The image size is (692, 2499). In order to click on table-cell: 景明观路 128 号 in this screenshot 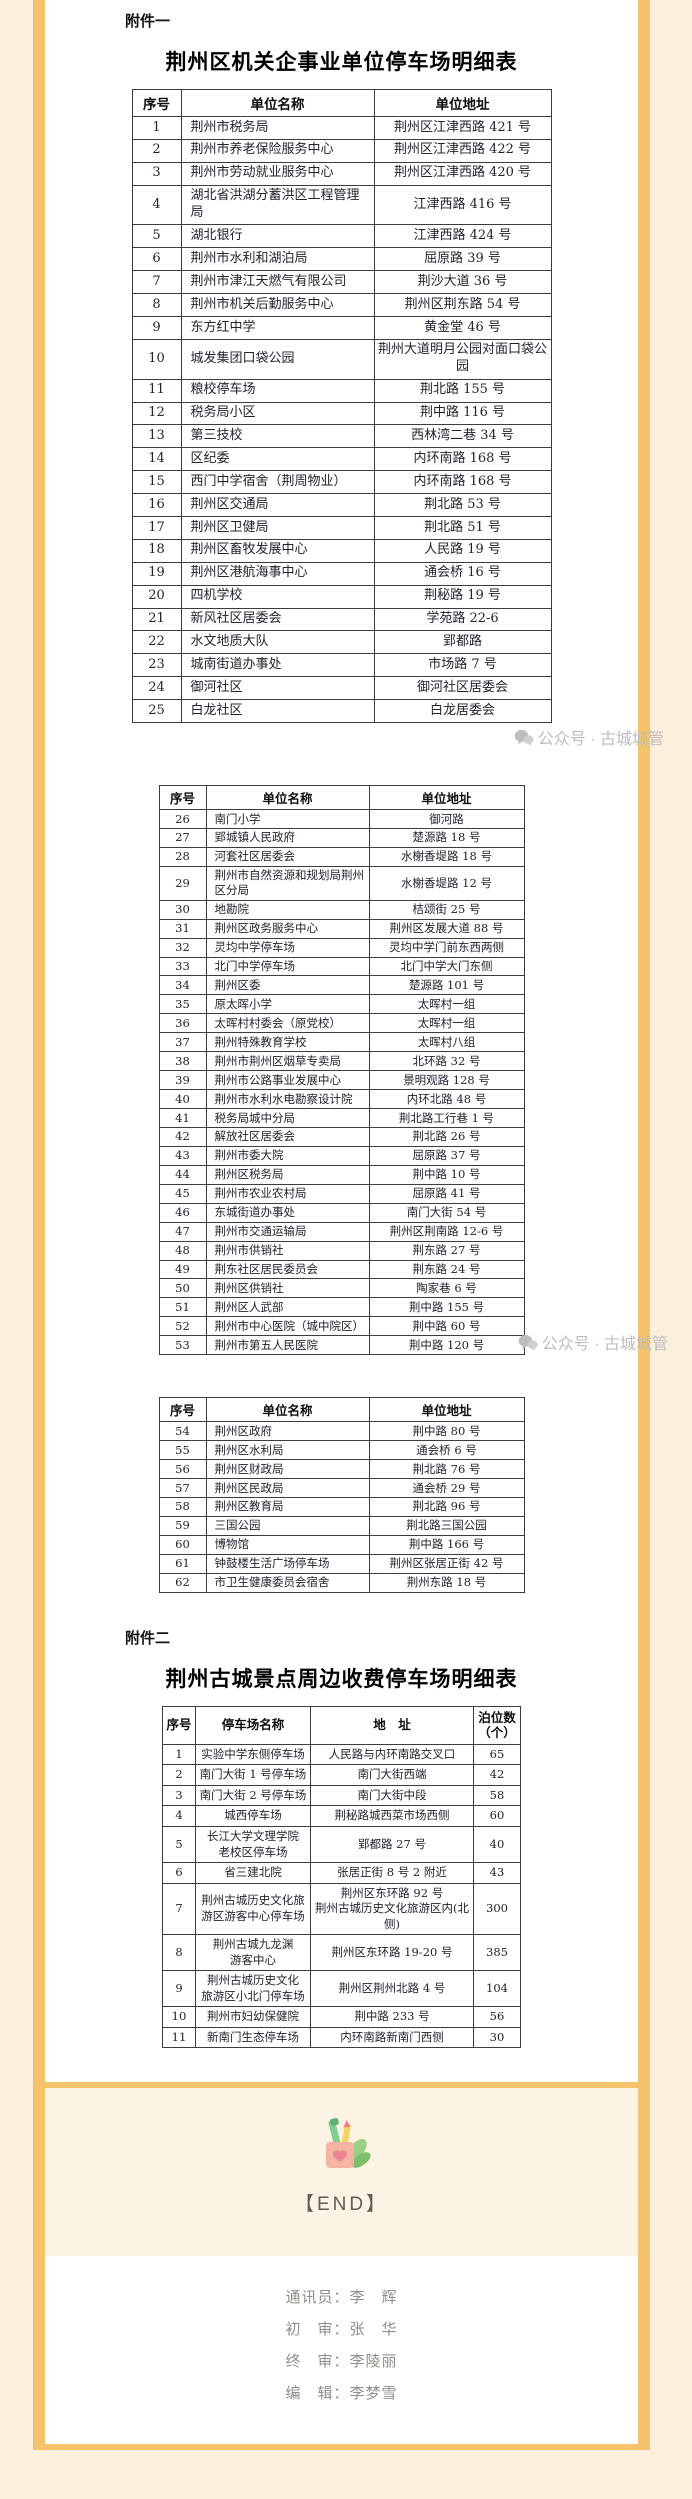, I will do `click(446, 1080)`.